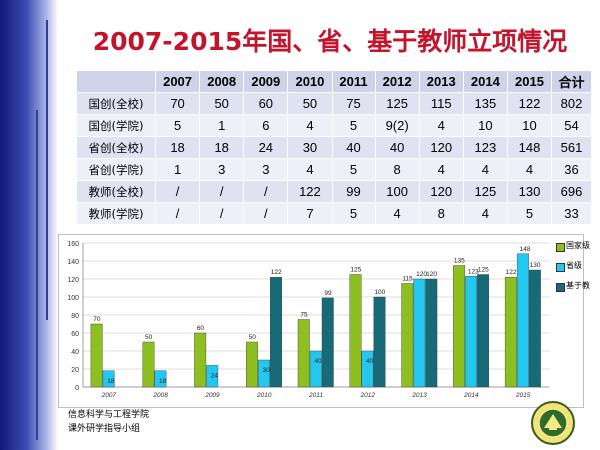 This screenshot has height=450, width=600. Describe the element at coordinates (310, 147) in the screenshot. I see `table-cell: 30` at that location.